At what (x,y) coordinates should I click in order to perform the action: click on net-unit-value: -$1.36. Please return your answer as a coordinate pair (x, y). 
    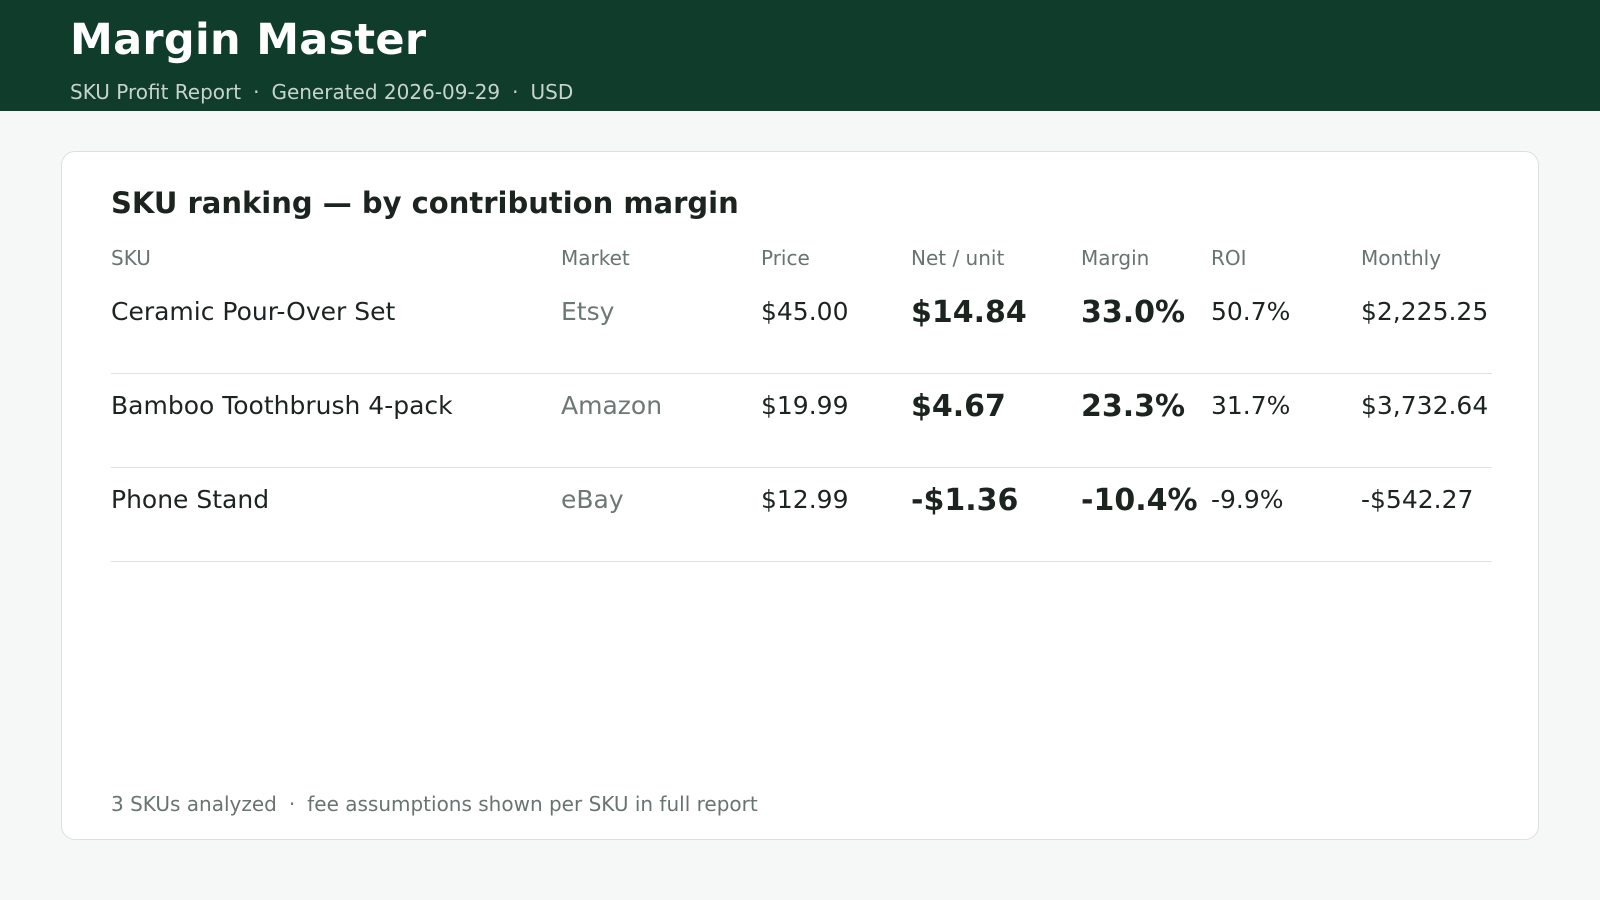
    Looking at the image, I should click on (965, 500).